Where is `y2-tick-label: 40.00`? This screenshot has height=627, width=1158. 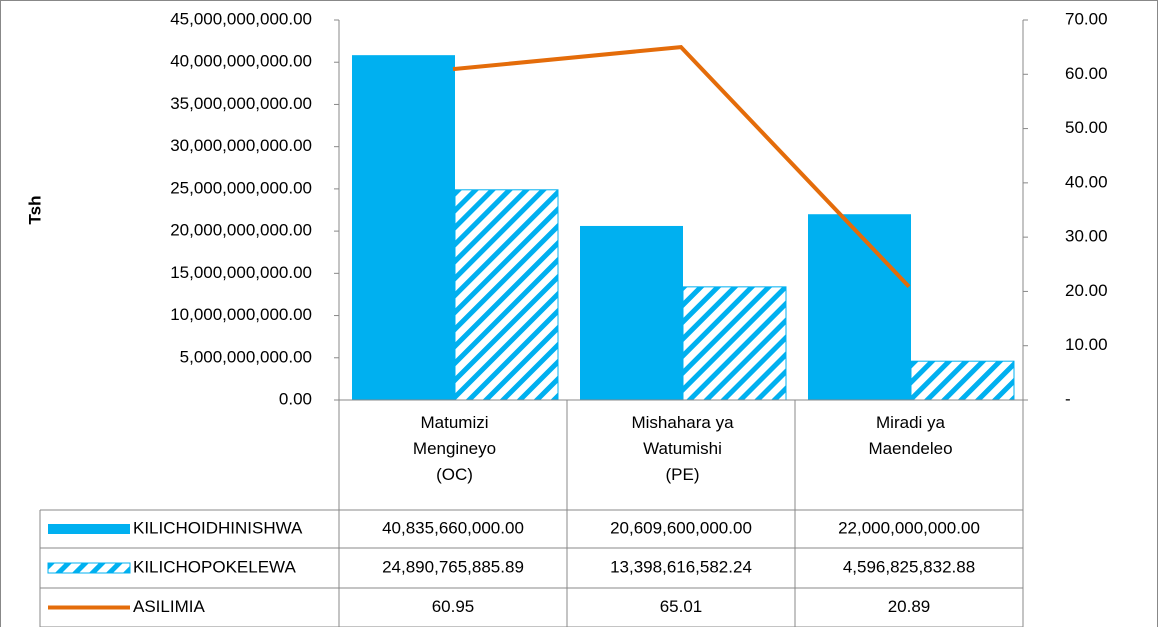
y2-tick-label: 40.00 is located at coordinates (1086, 181).